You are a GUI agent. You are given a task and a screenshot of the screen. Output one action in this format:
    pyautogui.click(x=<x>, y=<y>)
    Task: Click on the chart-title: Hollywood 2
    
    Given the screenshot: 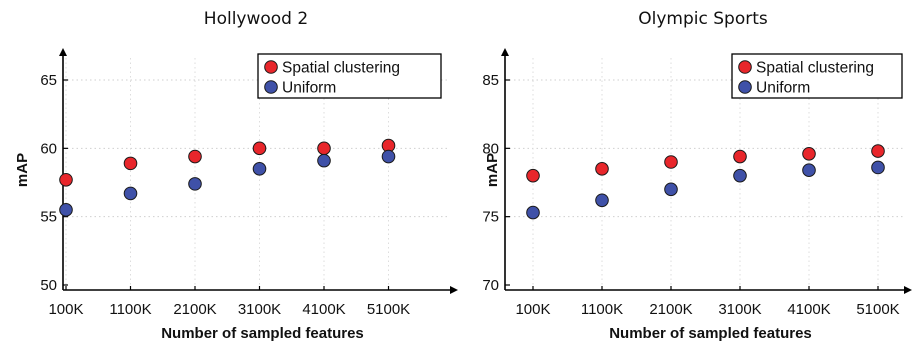 What is the action you would take?
    pyautogui.click(x=256, y=19)
    